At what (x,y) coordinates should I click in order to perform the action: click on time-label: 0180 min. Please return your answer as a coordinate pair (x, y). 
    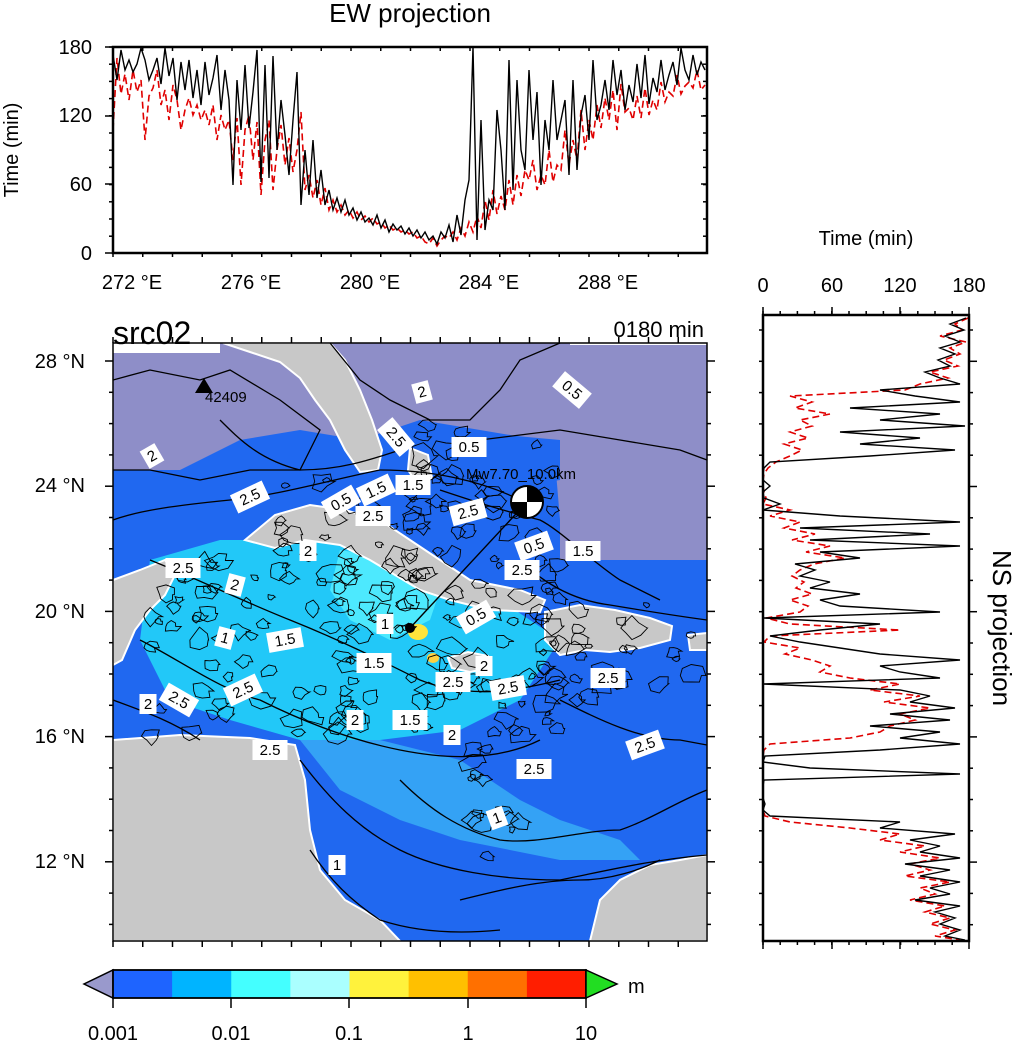
    Looking at the image, I should click on (658, 329).